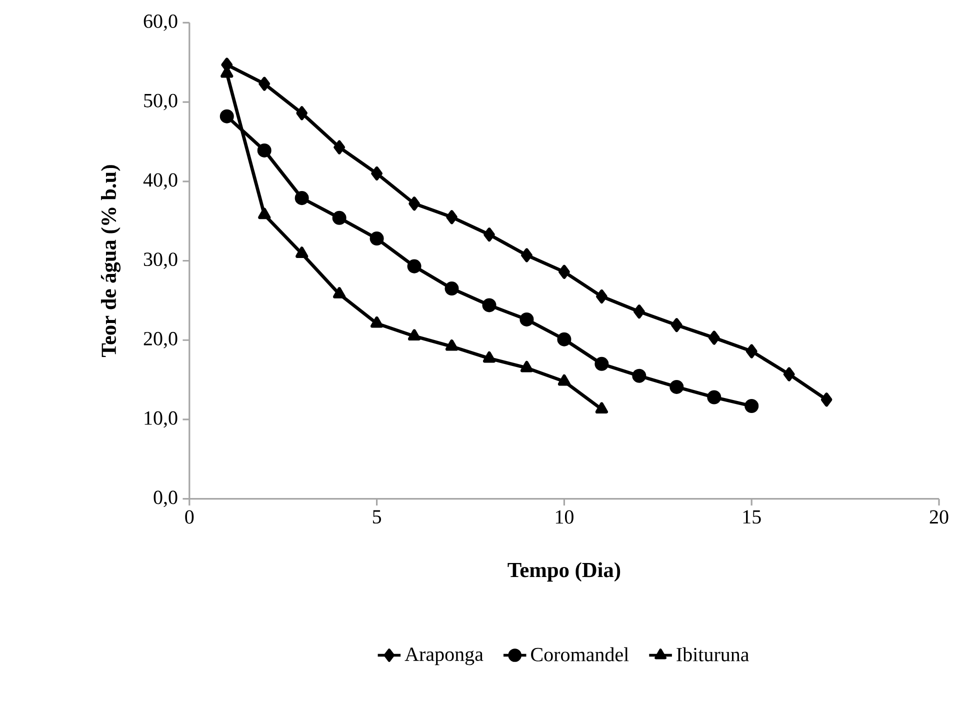 The width and height of the screenshot is (963, 724). What do you see at coordinates (712, 654) in the screenshot?
I see `legend-label: Ibituruna` at bounding box center [712, 654].